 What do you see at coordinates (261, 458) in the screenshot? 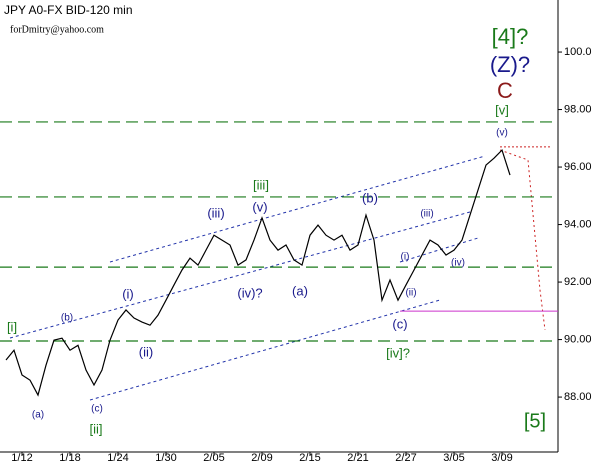
I see `x-tick-label: 2/09` at bounding box center [261, 458].